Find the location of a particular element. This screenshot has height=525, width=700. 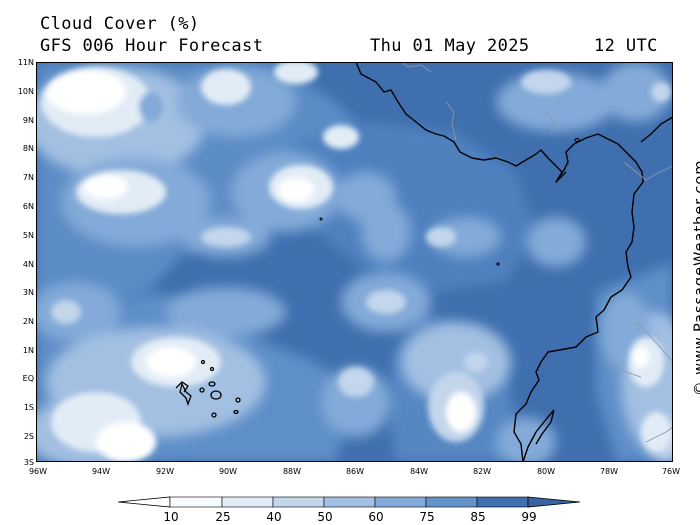

small-islands is located at coordinates (449, 202).